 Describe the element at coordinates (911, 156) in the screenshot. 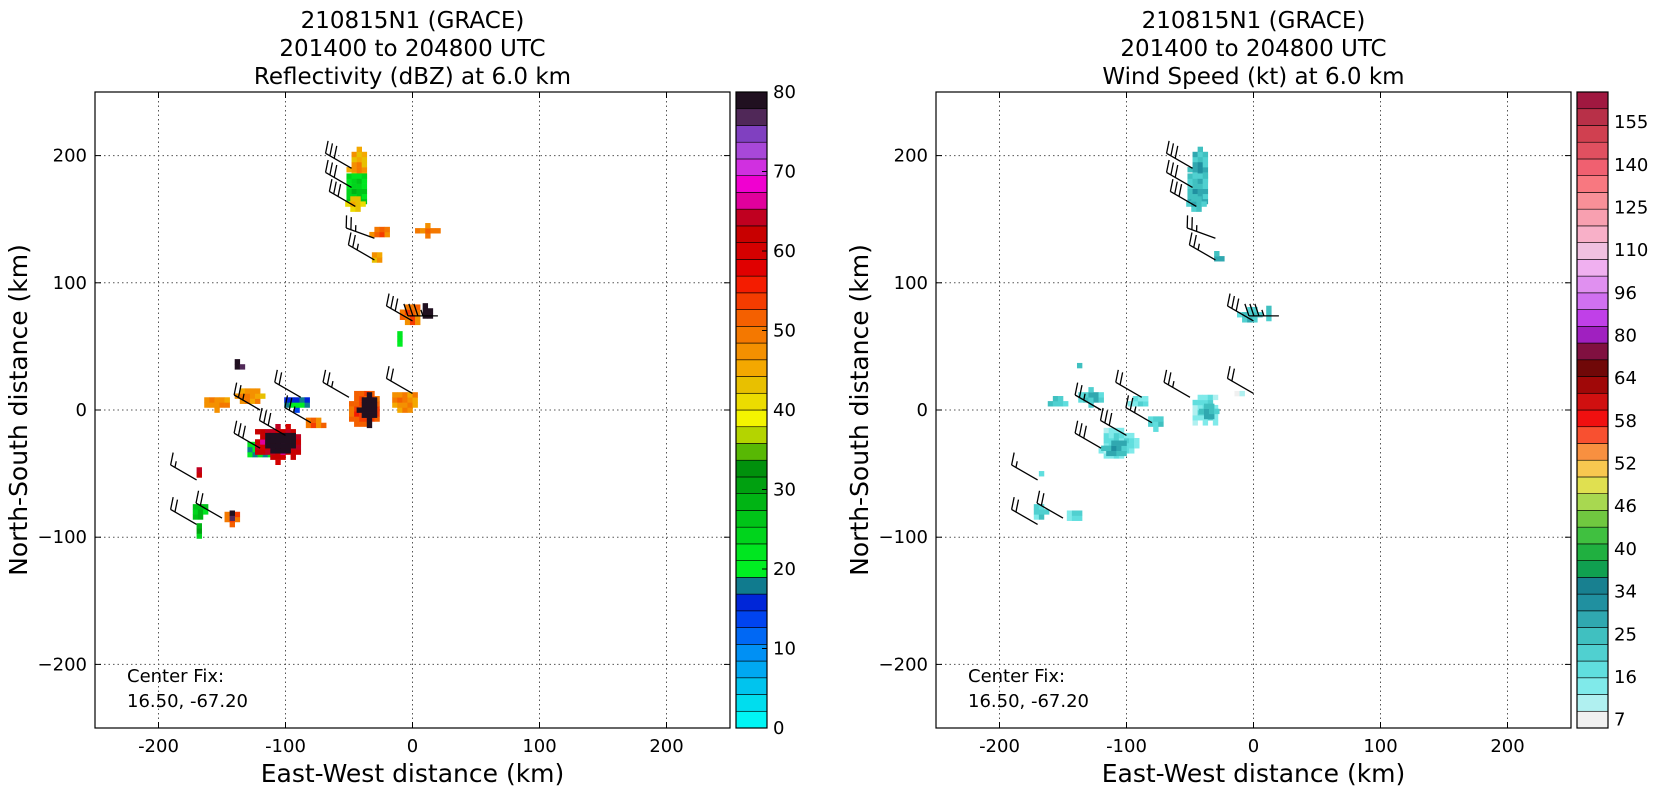

I see `y-tick-label: 200` at that location.